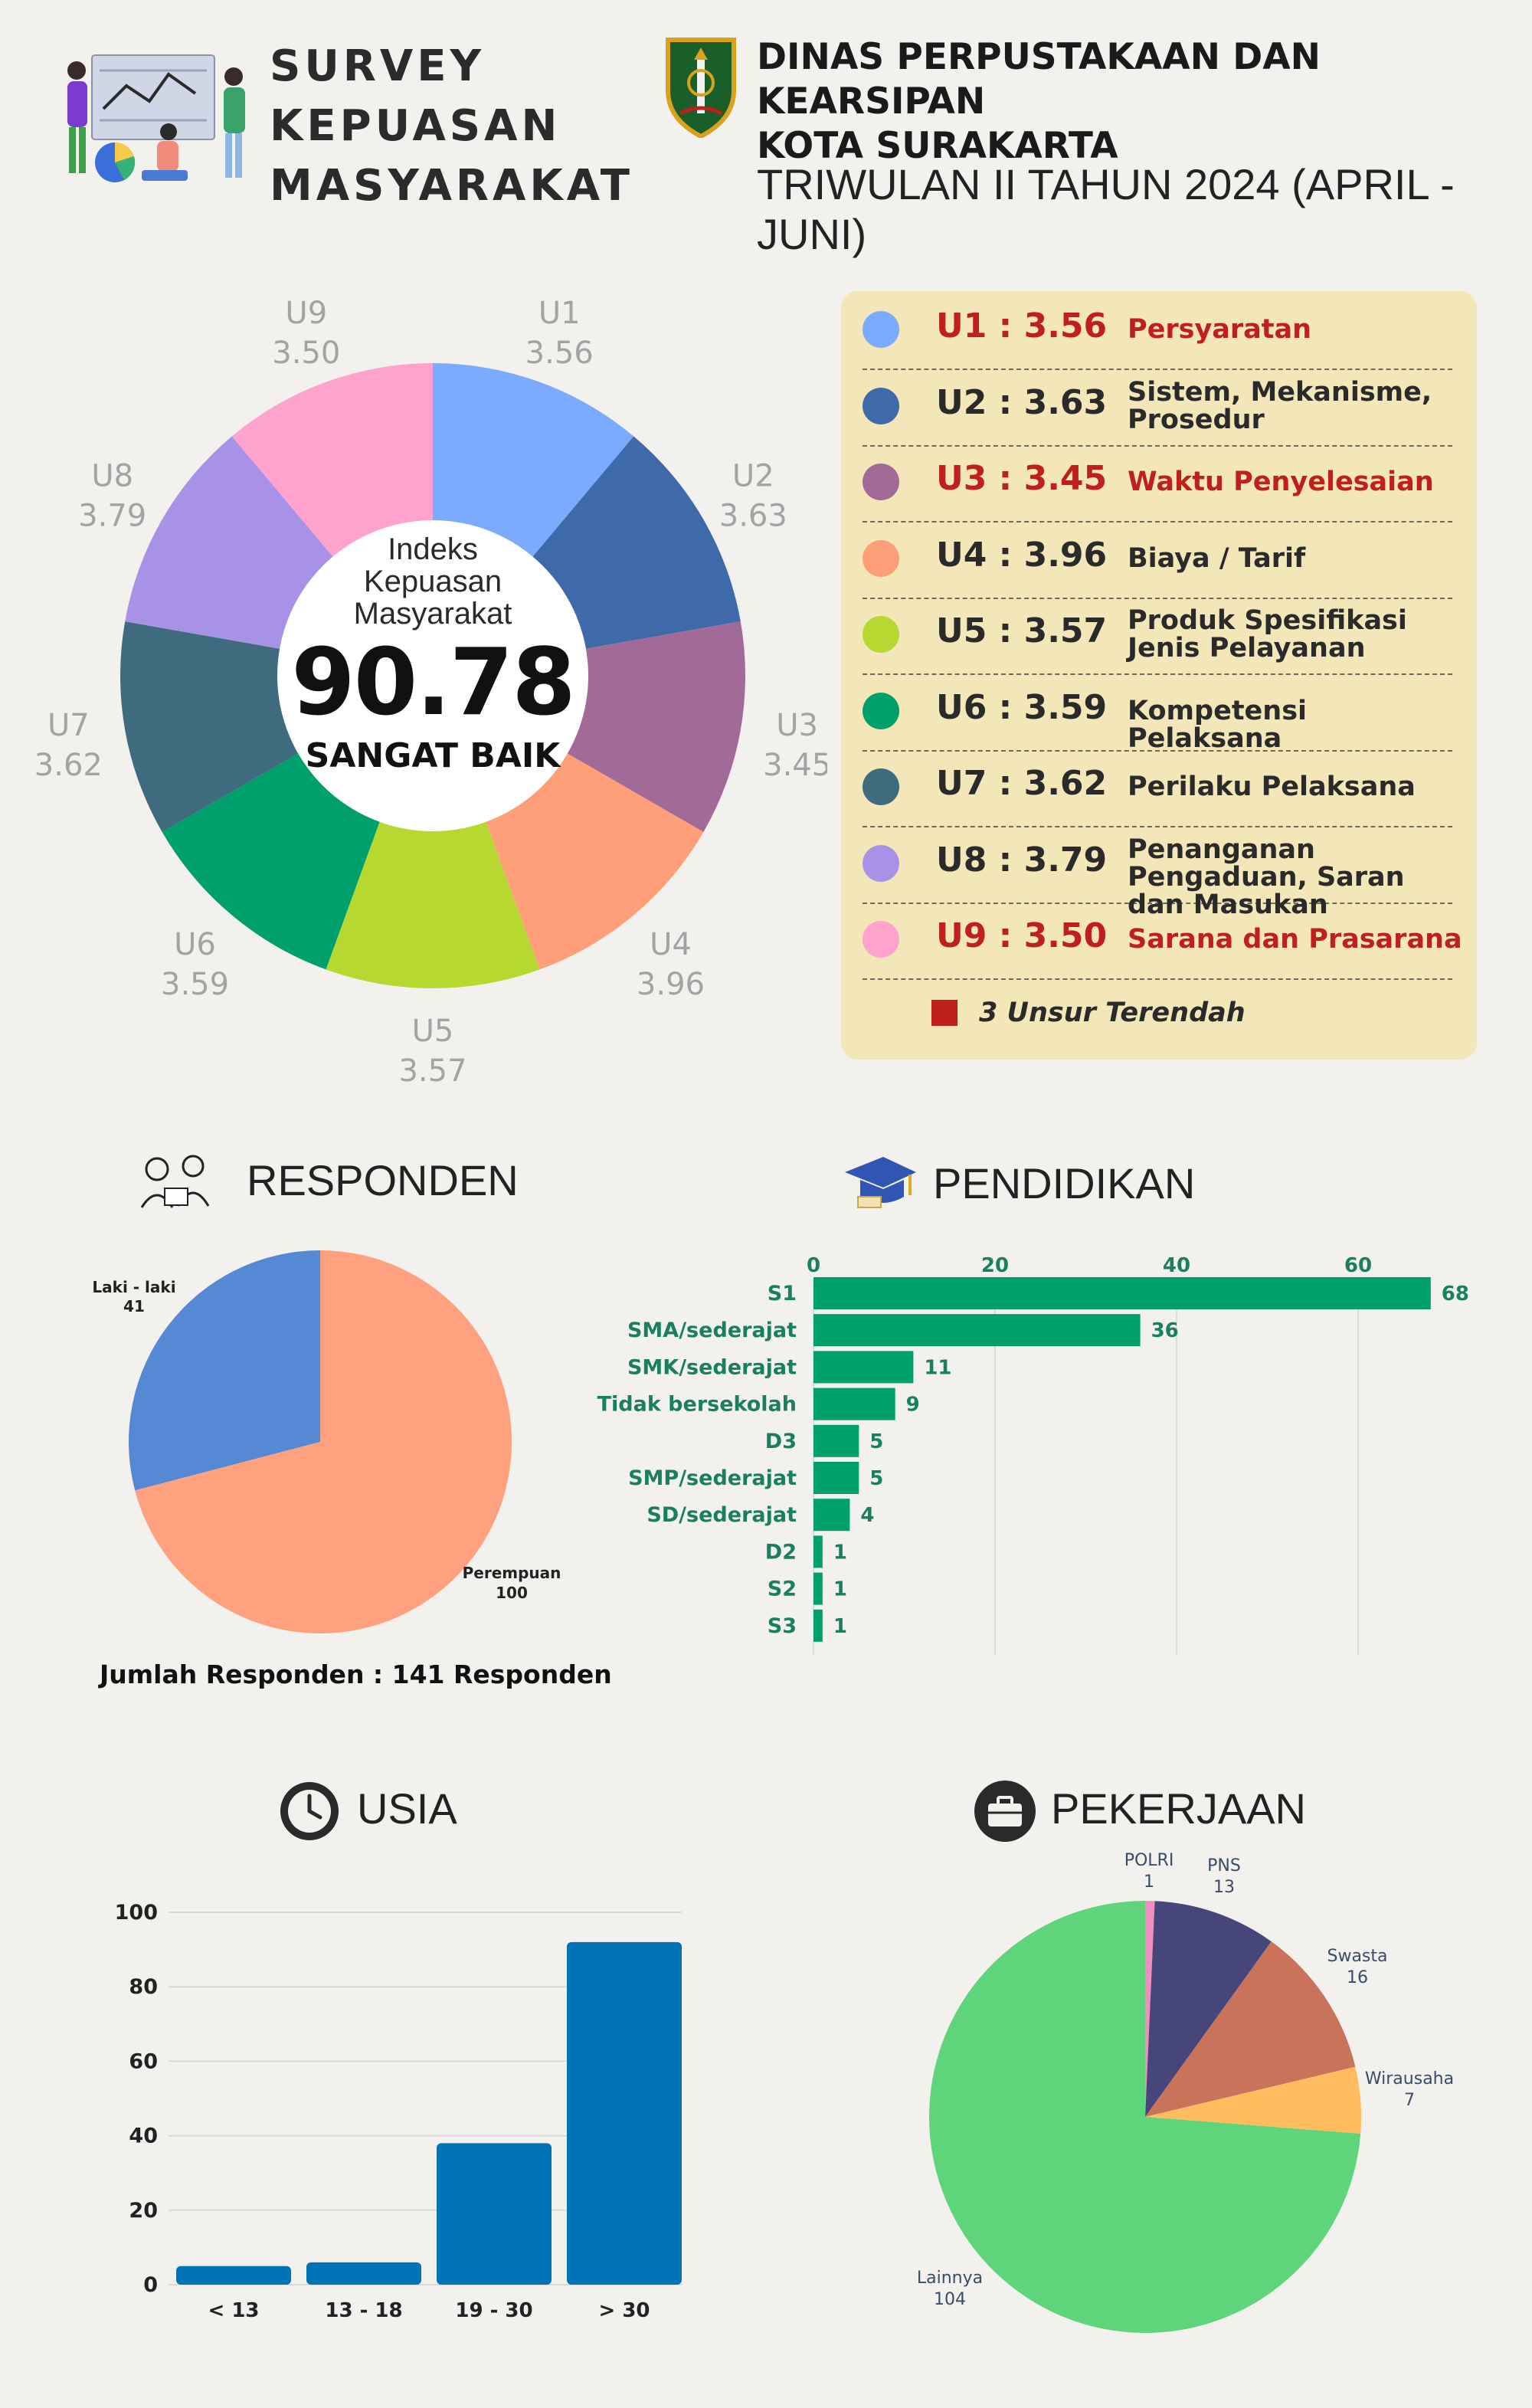 This screenshot has width=1532, height=2408. Describe the element at coordinates (781, 1442) in the screenshot. I see `category-label: D3` at that location.